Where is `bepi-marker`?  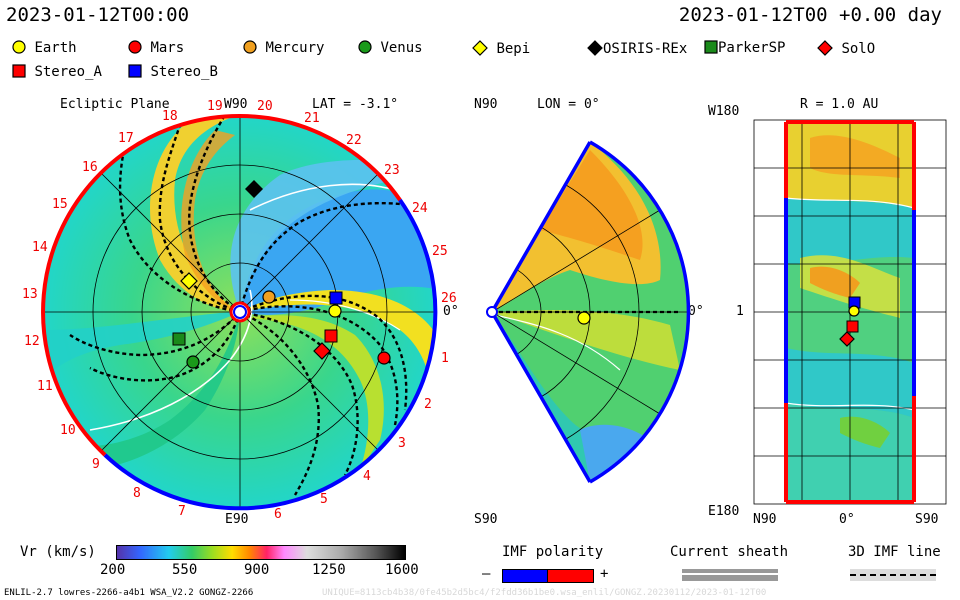
bepi-marker is located at coordinates (189, 281).